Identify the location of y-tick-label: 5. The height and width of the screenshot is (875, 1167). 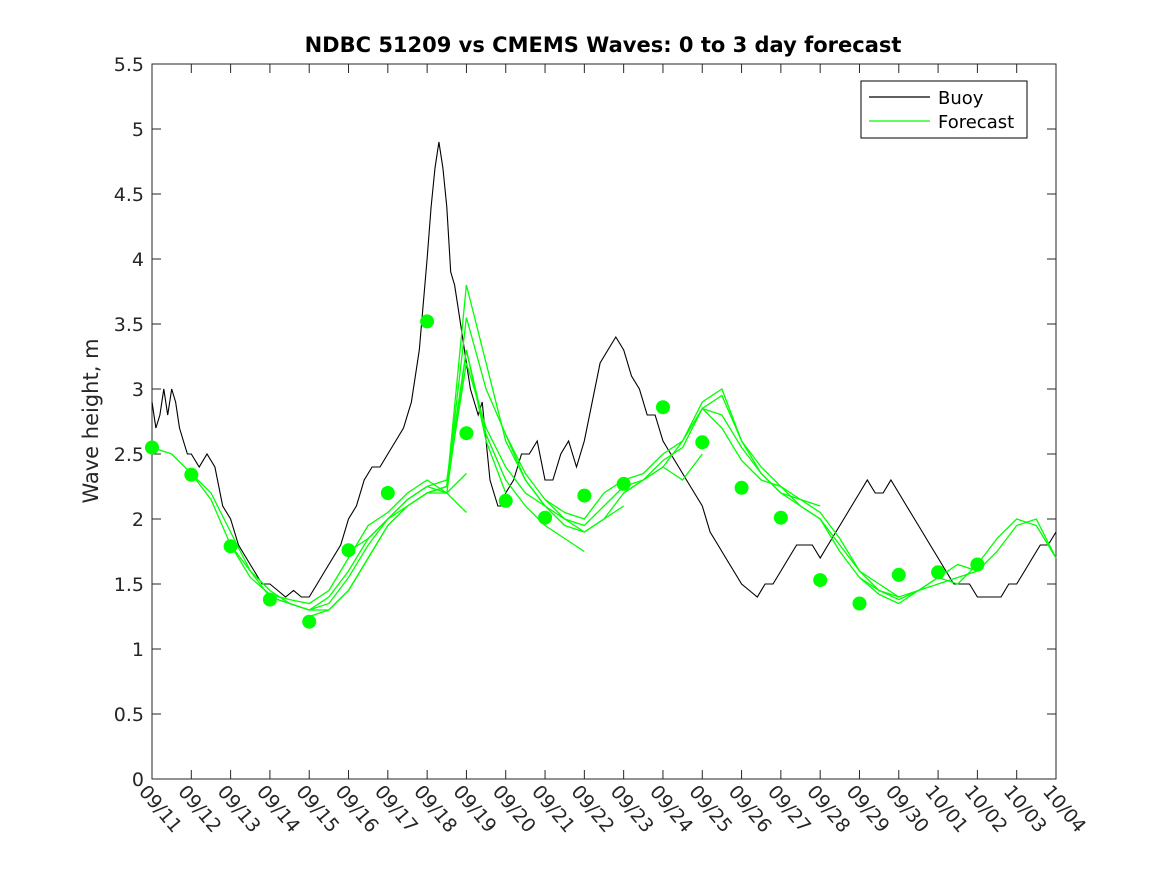
(138, 130).